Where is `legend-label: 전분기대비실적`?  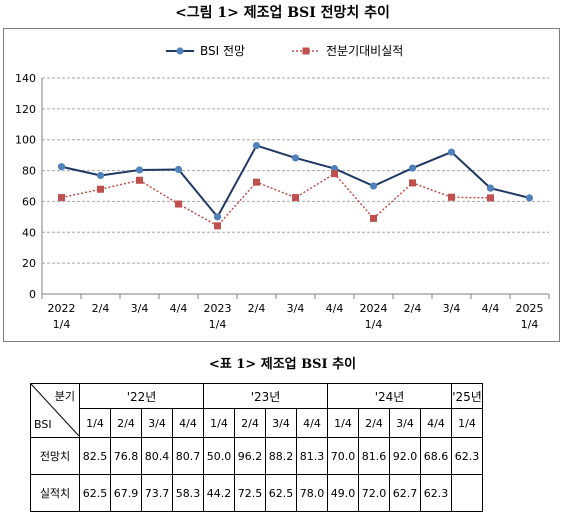 legend-label: 전분기대비실적 is located at coordinates (364, 51).